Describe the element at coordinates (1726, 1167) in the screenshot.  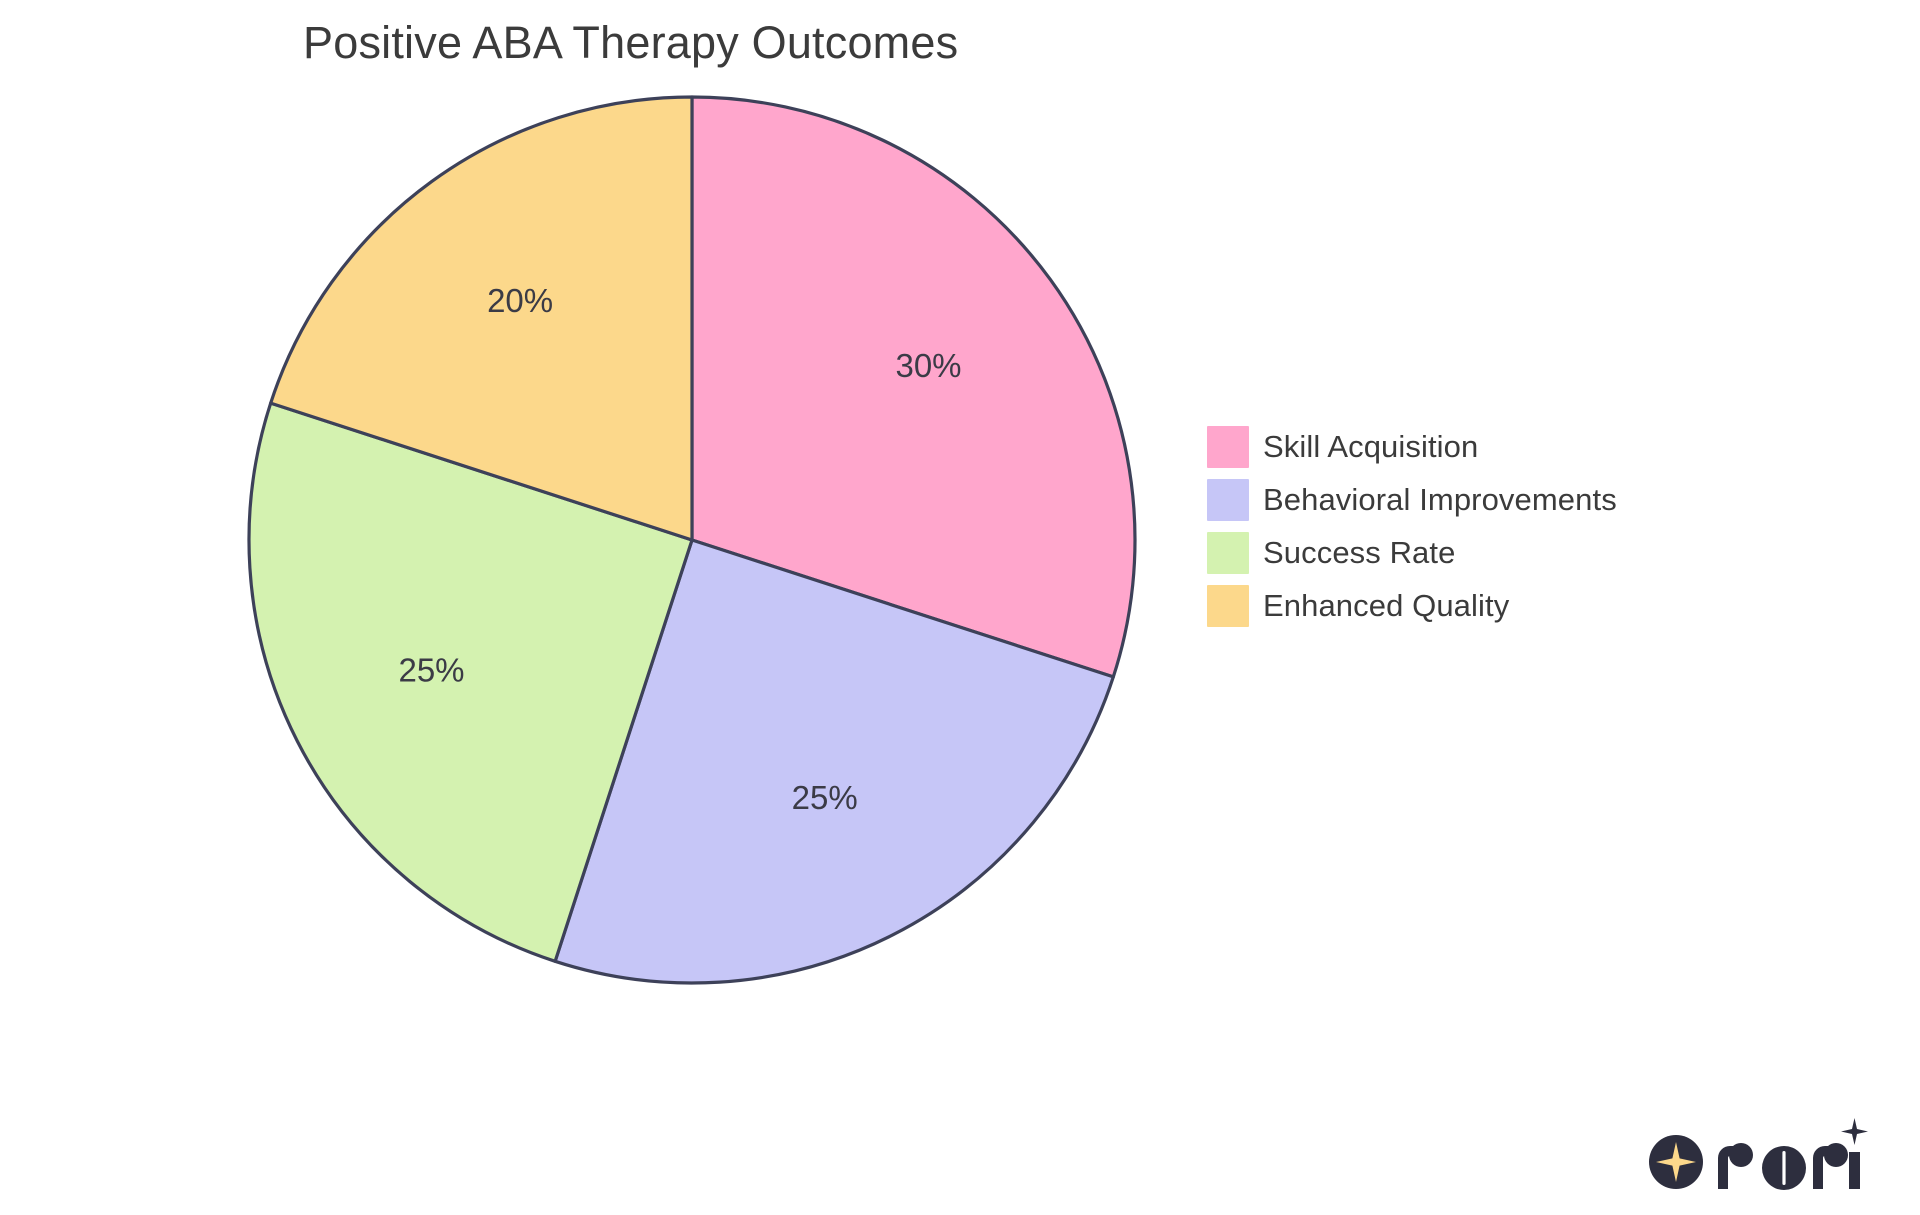
I see `logo-letter-r-icon` at that location.